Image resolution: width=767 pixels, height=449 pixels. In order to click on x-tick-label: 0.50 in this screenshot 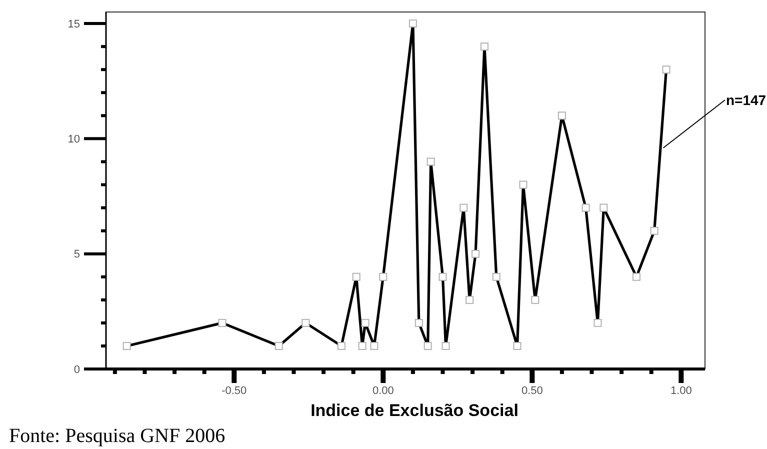, I will do `click(532, 391)`.